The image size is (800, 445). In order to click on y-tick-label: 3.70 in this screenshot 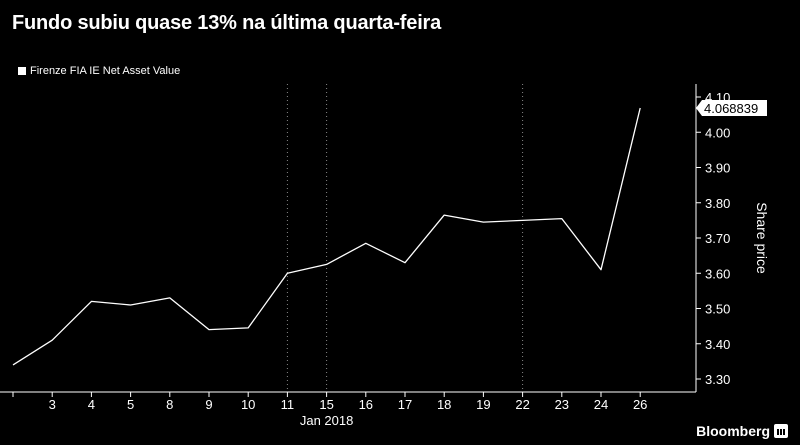, I will do `click(717, 238)`.